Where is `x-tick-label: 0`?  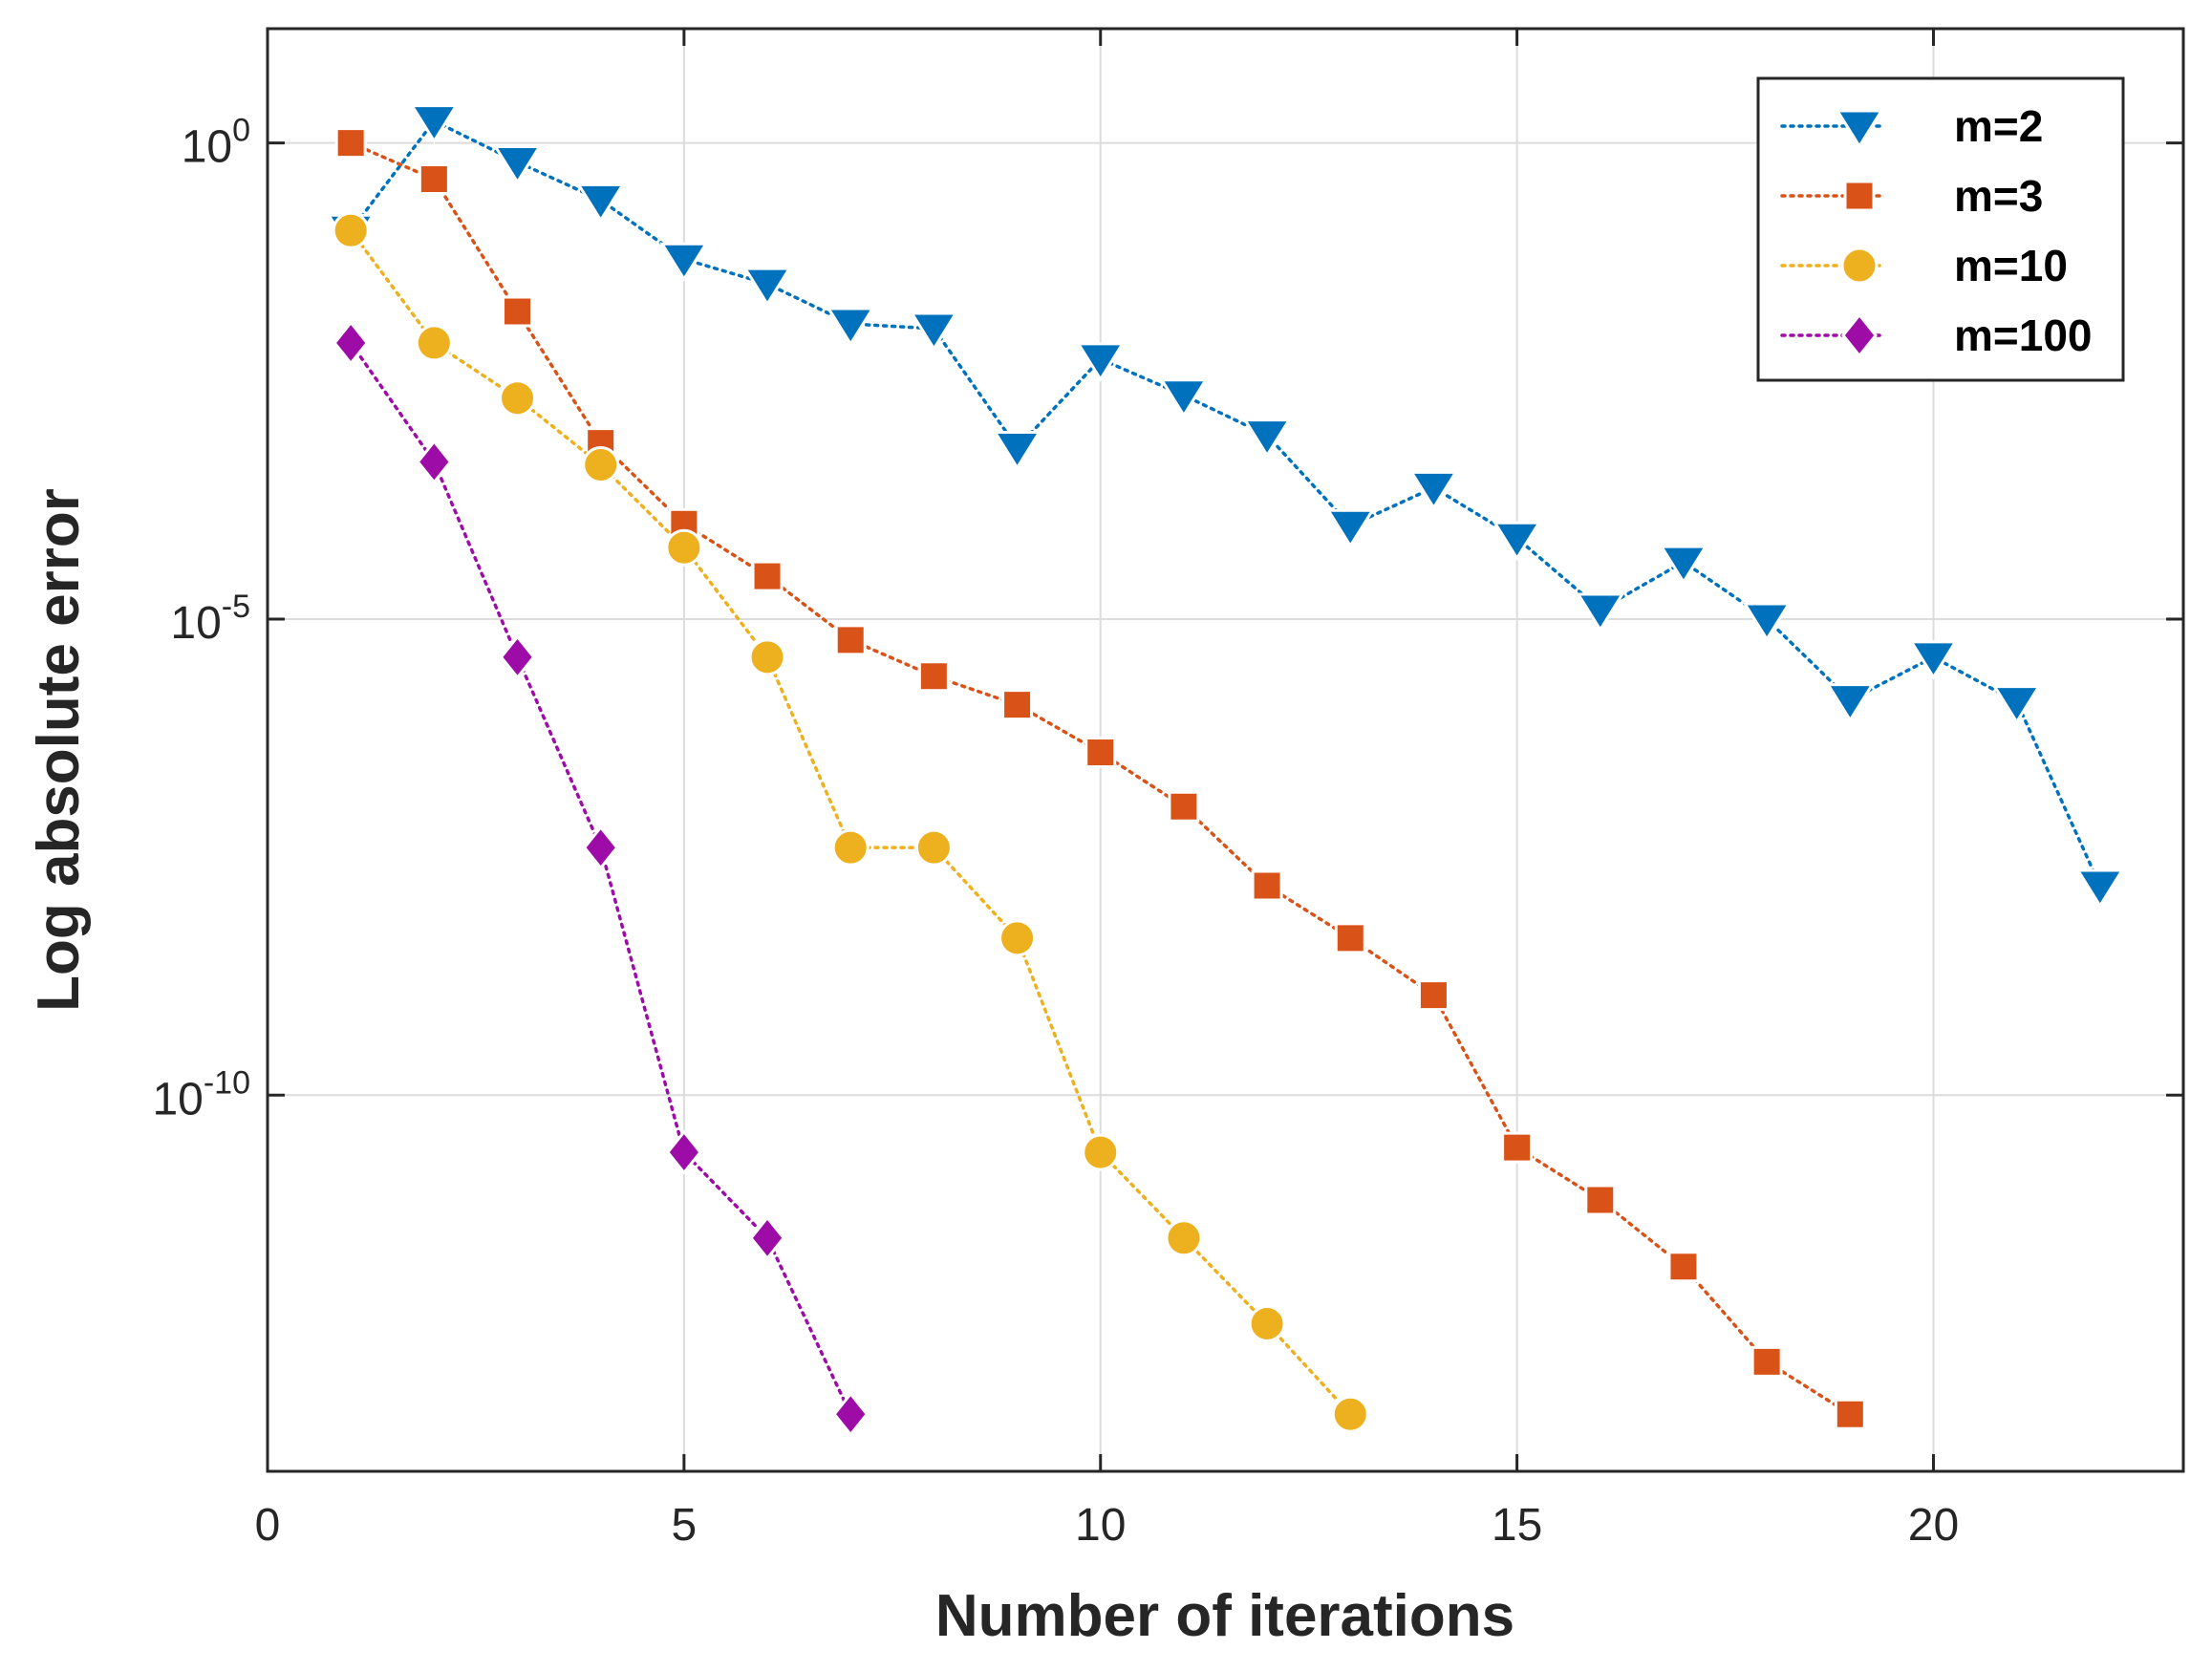
x-tick-label: 0 is located at coordinates (268, 1525).